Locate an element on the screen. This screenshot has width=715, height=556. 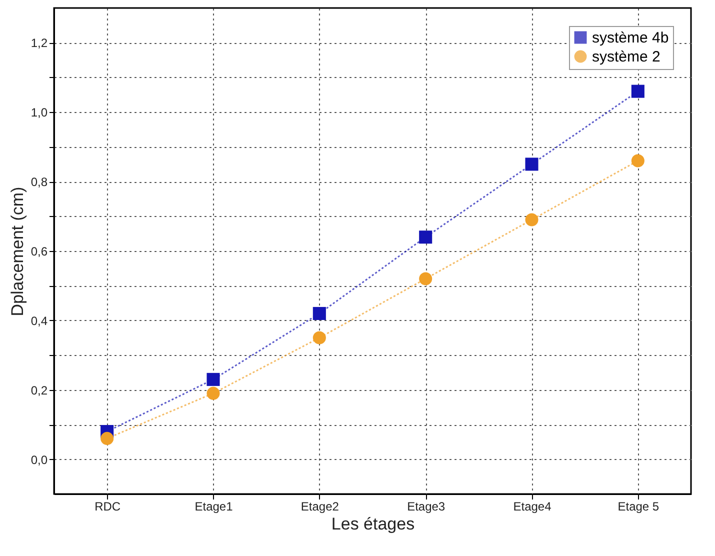
y-tick-label: 0,2 is located at coordinates (39, 390).